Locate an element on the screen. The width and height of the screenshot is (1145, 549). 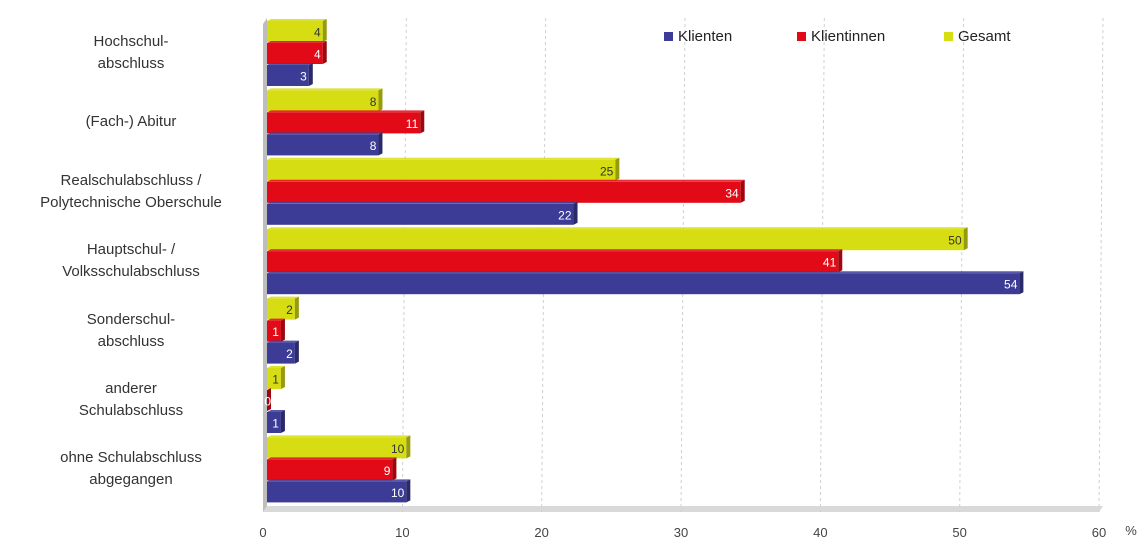
category-label-line: ohne Schulabschluss is located at coordinates (131, 458).